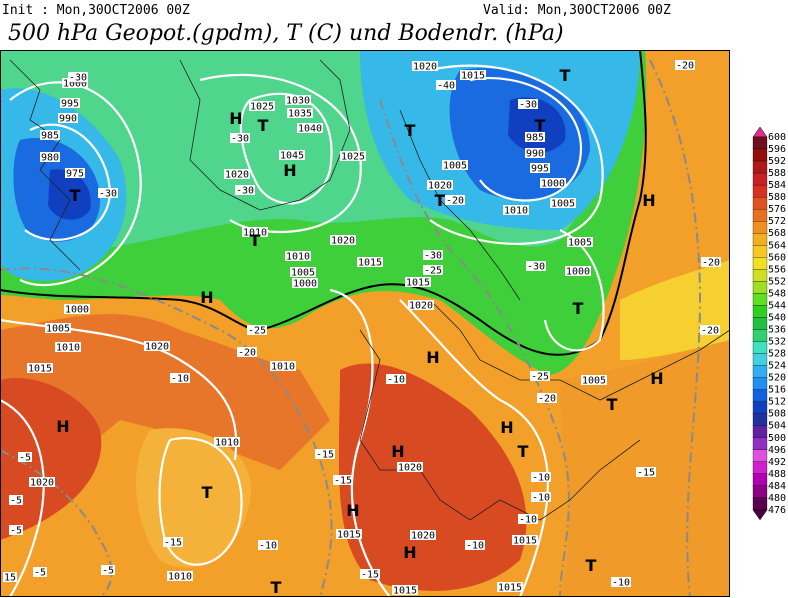 The width and height of the screenshot is (788, 598). I want to click on colorbar-label: 552, so click(777, 281).